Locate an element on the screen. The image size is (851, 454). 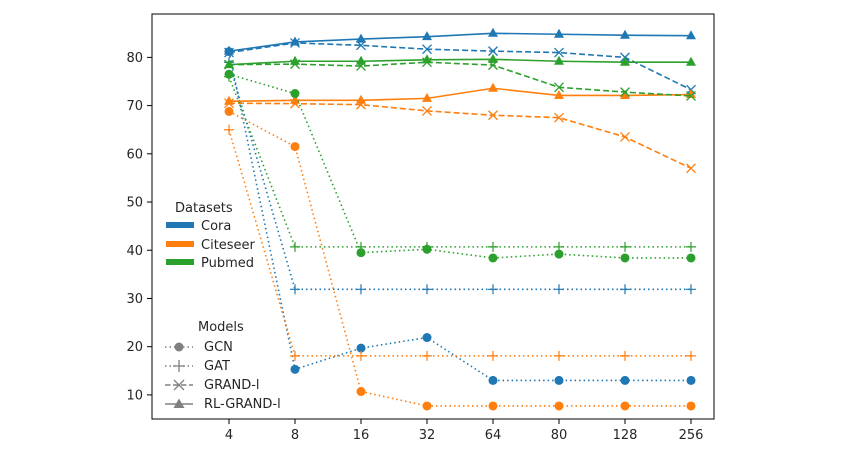
series-cora-rl-grand-l is located at coordinates (460, 41).